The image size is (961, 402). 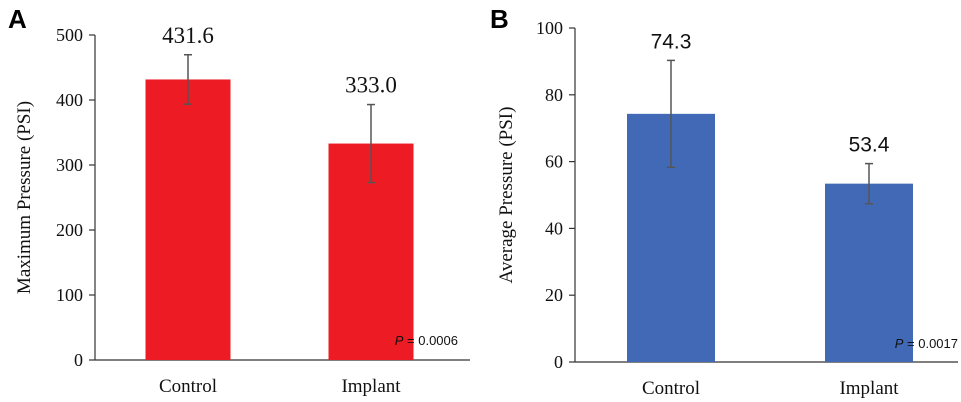 I want to click on panel-b-letter: B, so click(x=499, y=19).